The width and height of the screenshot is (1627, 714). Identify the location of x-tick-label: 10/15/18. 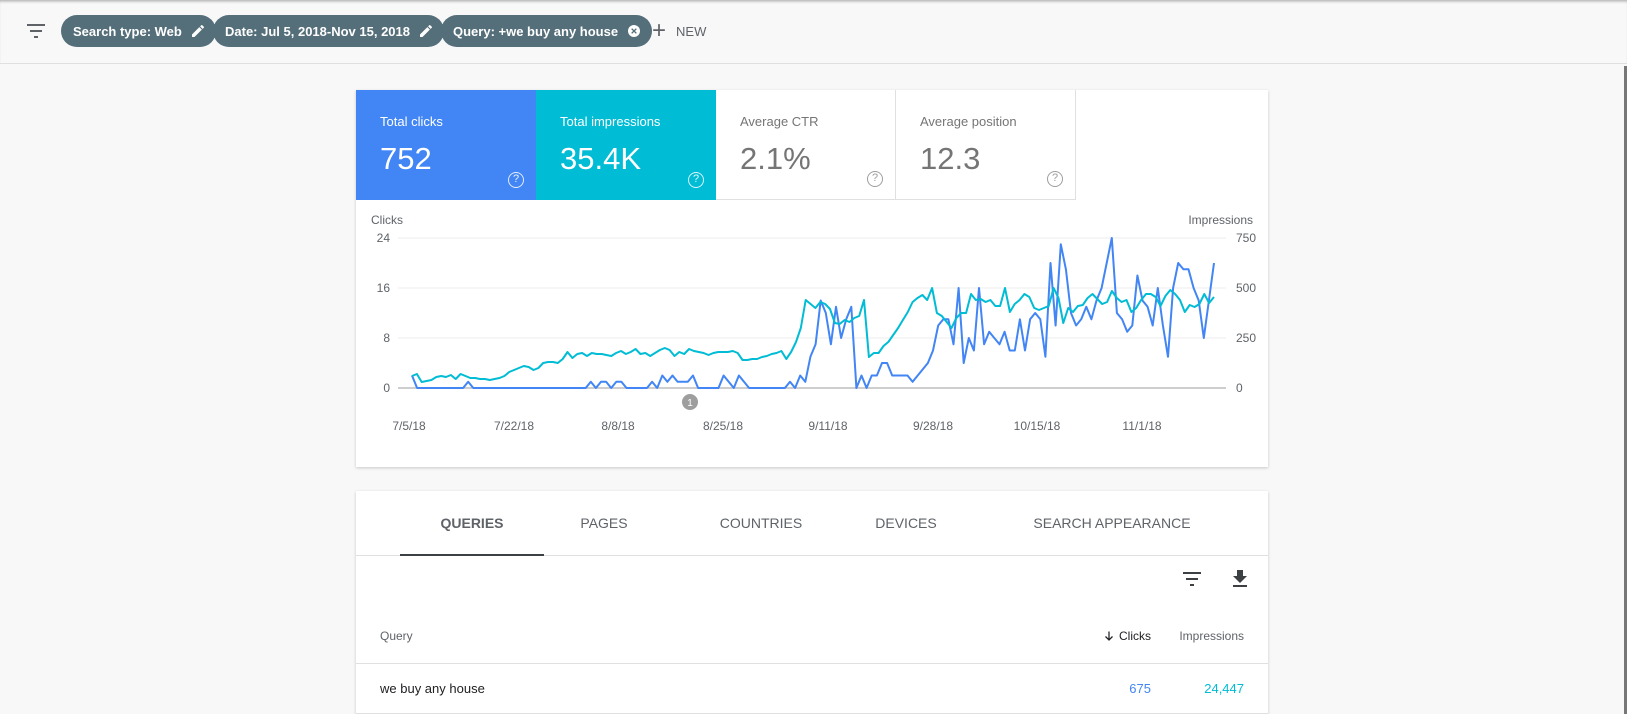
(1037, 426).